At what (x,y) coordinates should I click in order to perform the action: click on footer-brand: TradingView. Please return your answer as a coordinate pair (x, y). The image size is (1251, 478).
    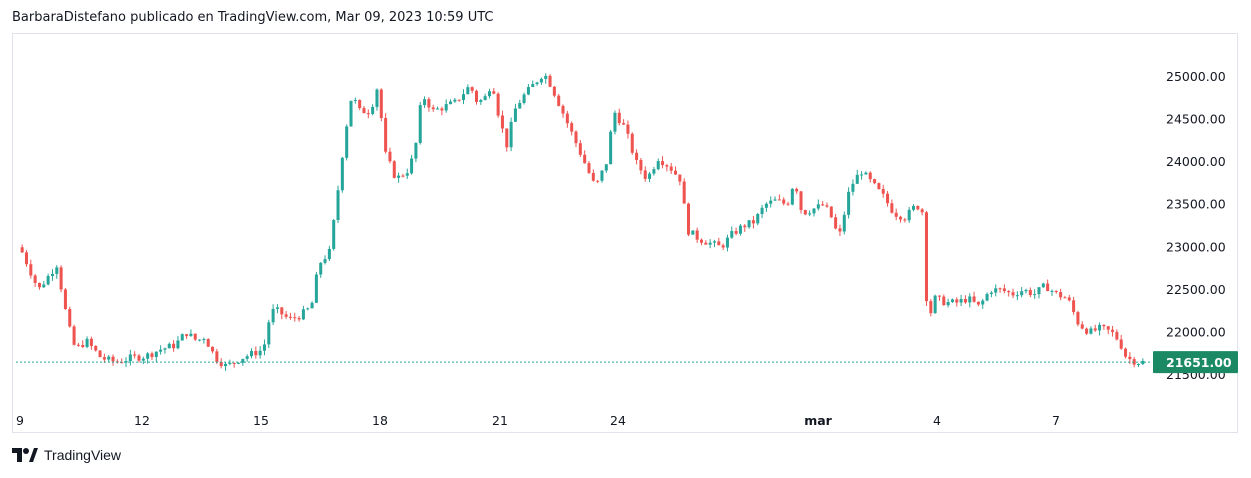
    Looking at the image, I should click on (66, 455).